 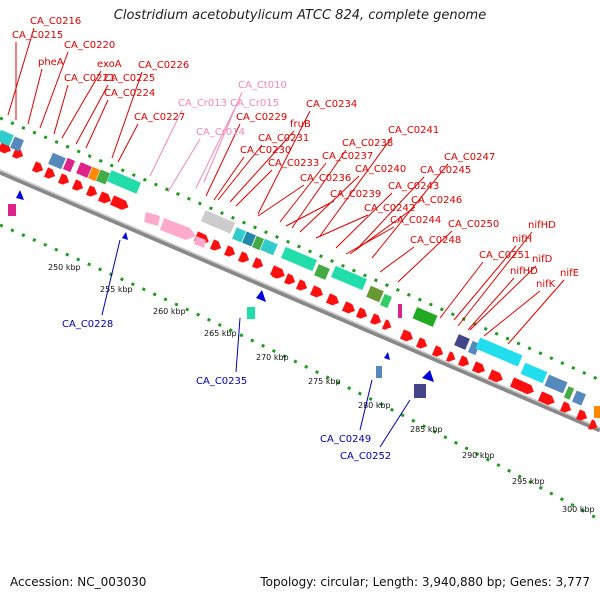 I want to click on gene-label: CA_C0231, so click(x=283, y=138).